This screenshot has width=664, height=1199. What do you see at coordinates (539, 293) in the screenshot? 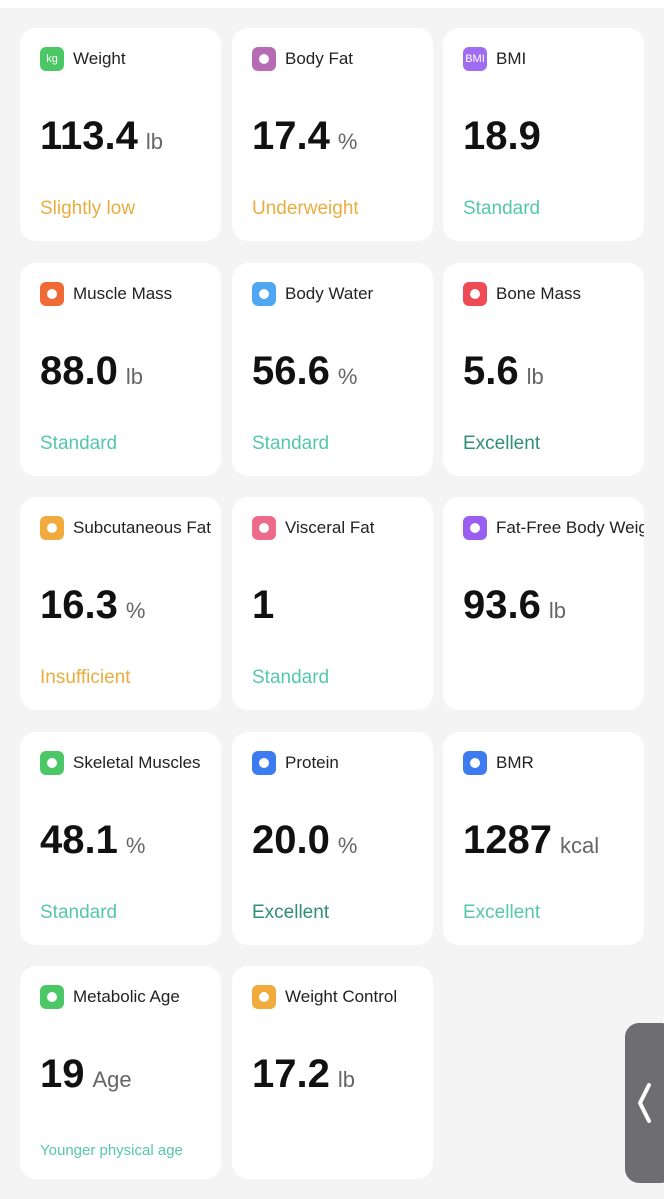
I see `metric-title: Bone Mass` at bounding box center [539, 293].